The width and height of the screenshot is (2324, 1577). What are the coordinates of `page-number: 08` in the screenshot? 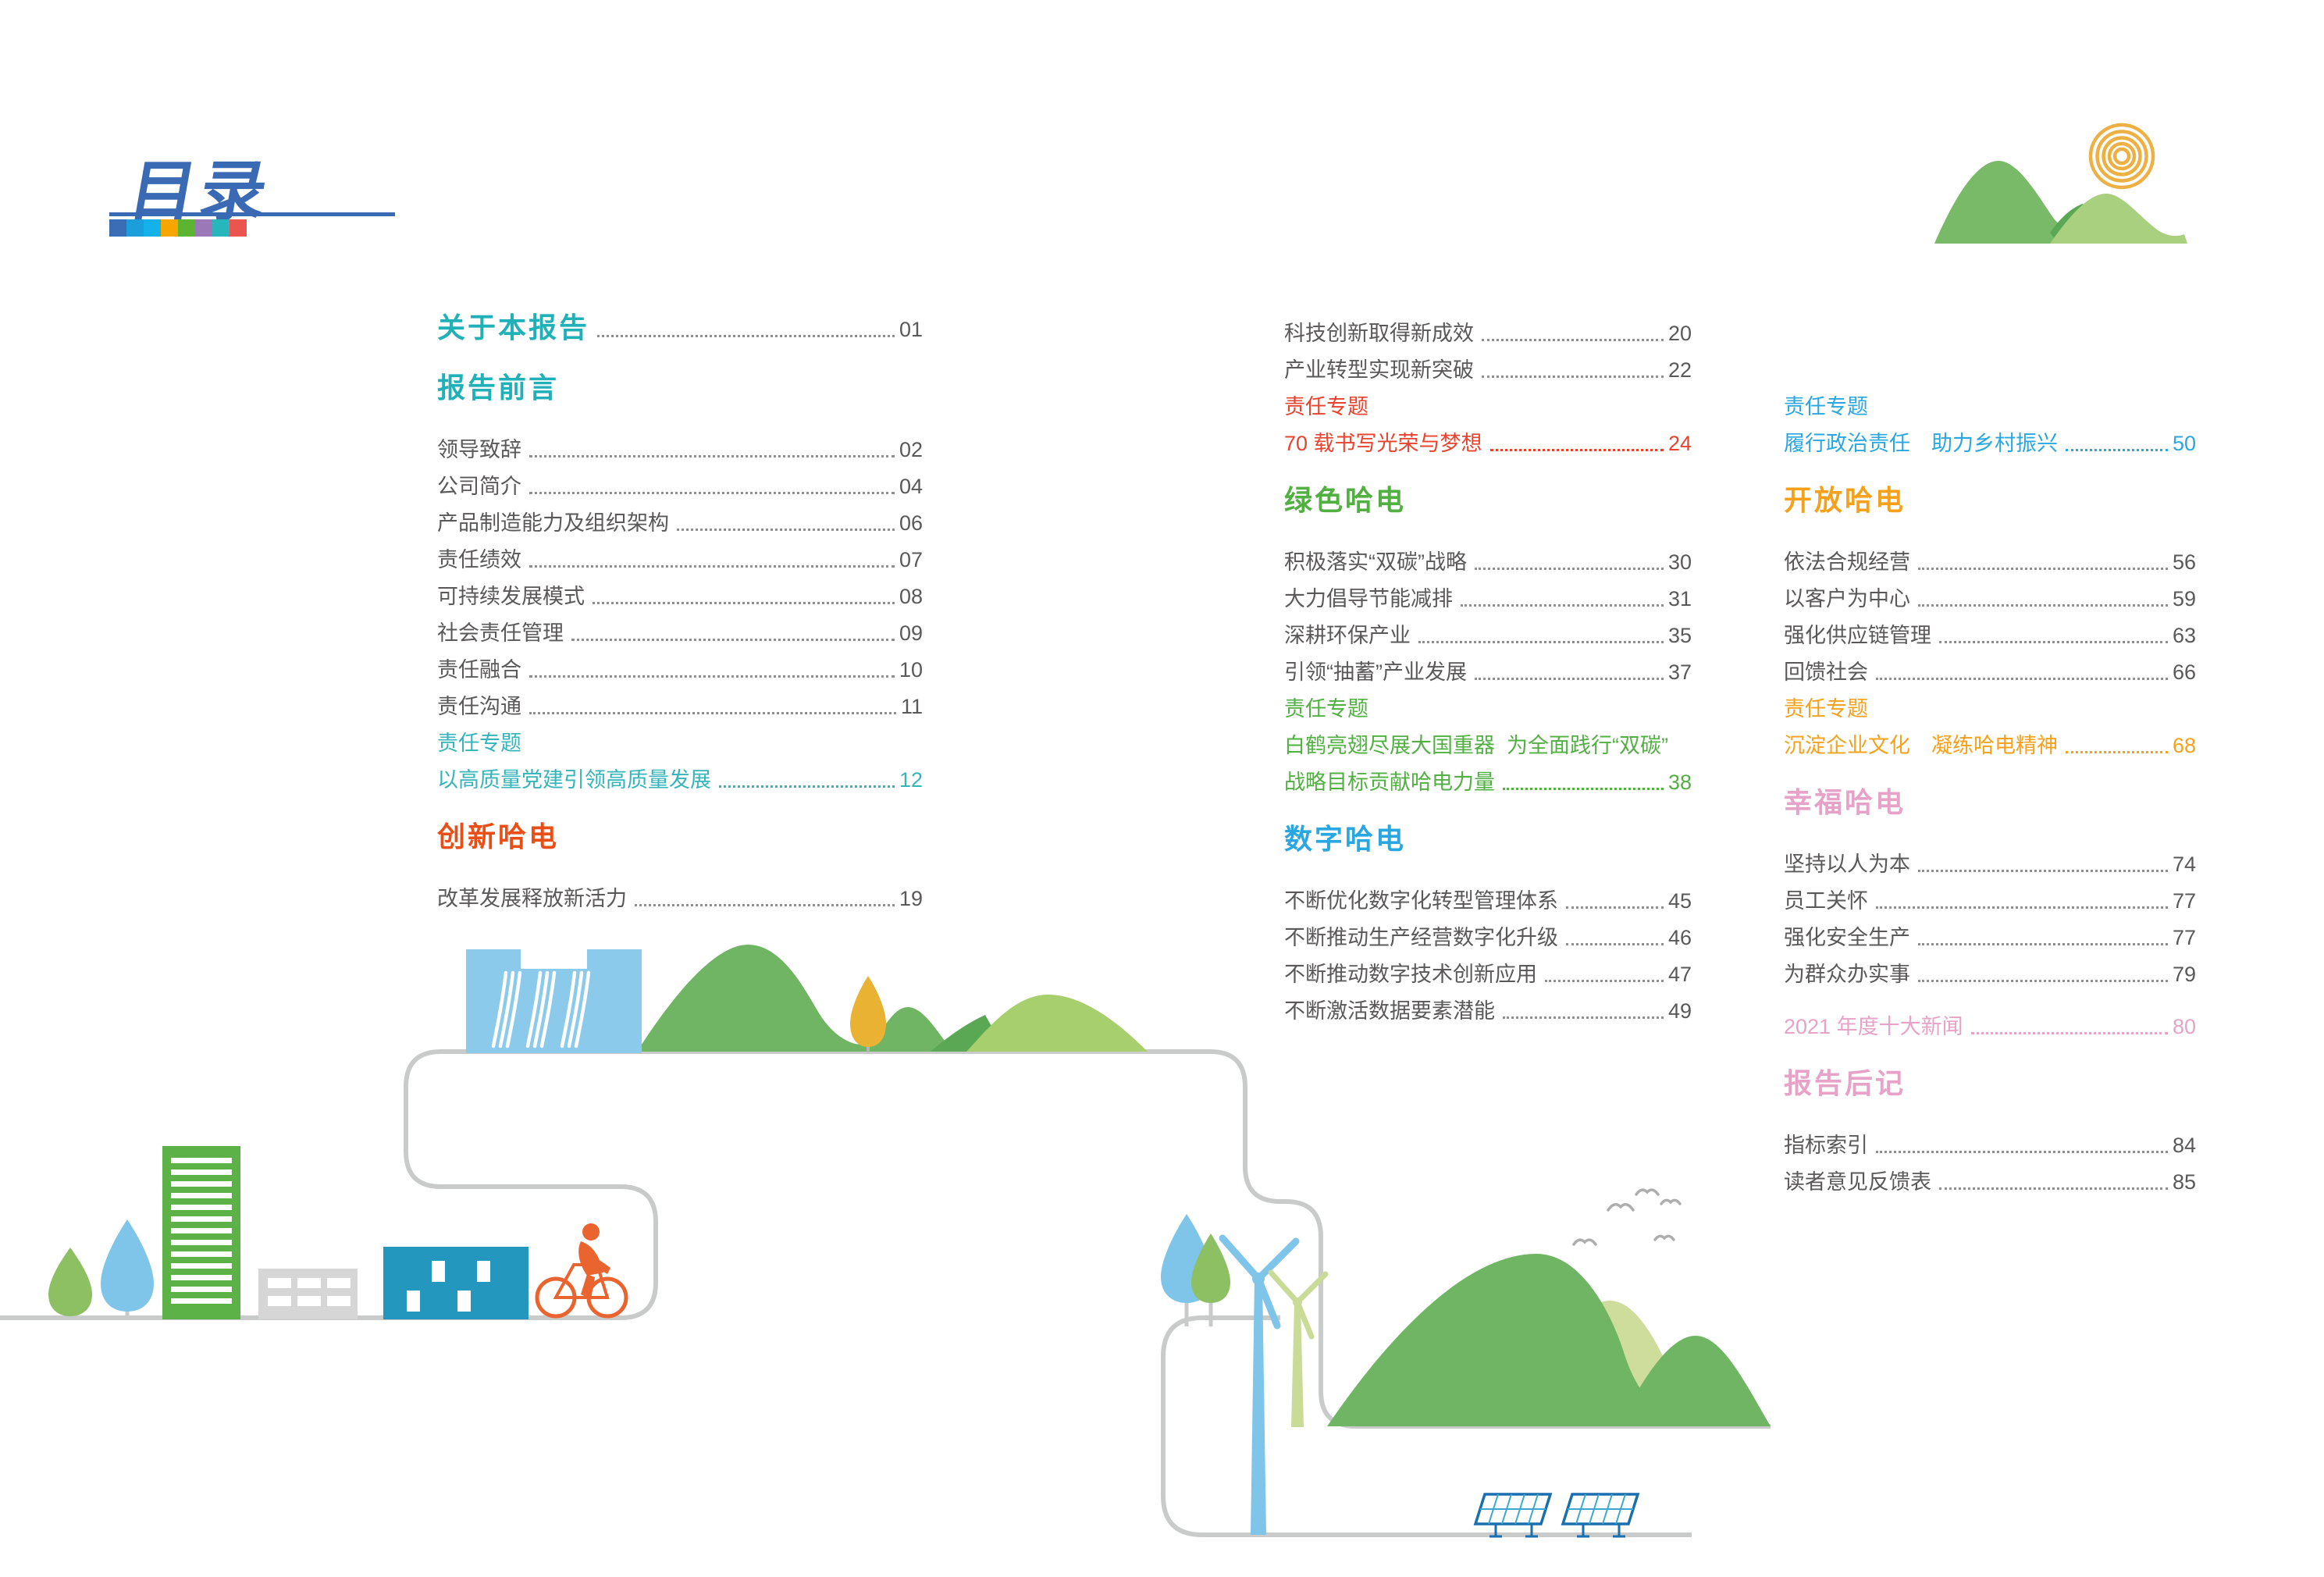 It's located at (911, 596).